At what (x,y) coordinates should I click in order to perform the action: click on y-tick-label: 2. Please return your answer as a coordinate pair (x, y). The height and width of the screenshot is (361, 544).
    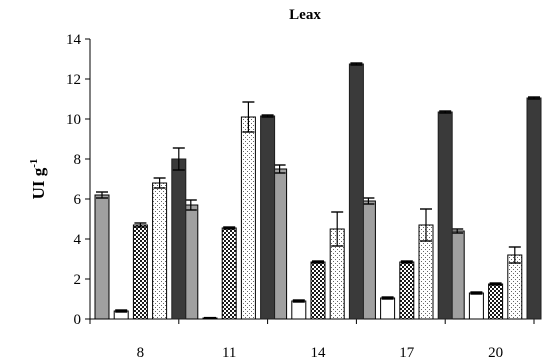
    Looking at the image, I should click on (78, 280).